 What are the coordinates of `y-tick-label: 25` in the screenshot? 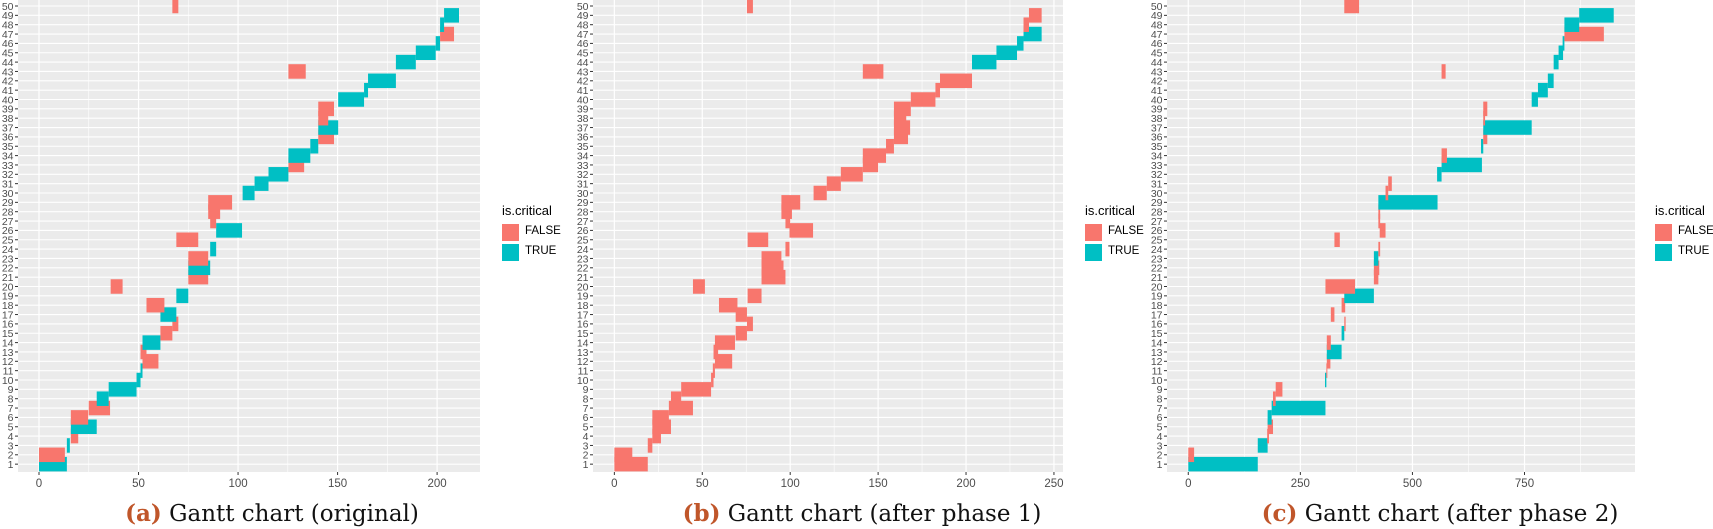 It's located at (1157, 241).